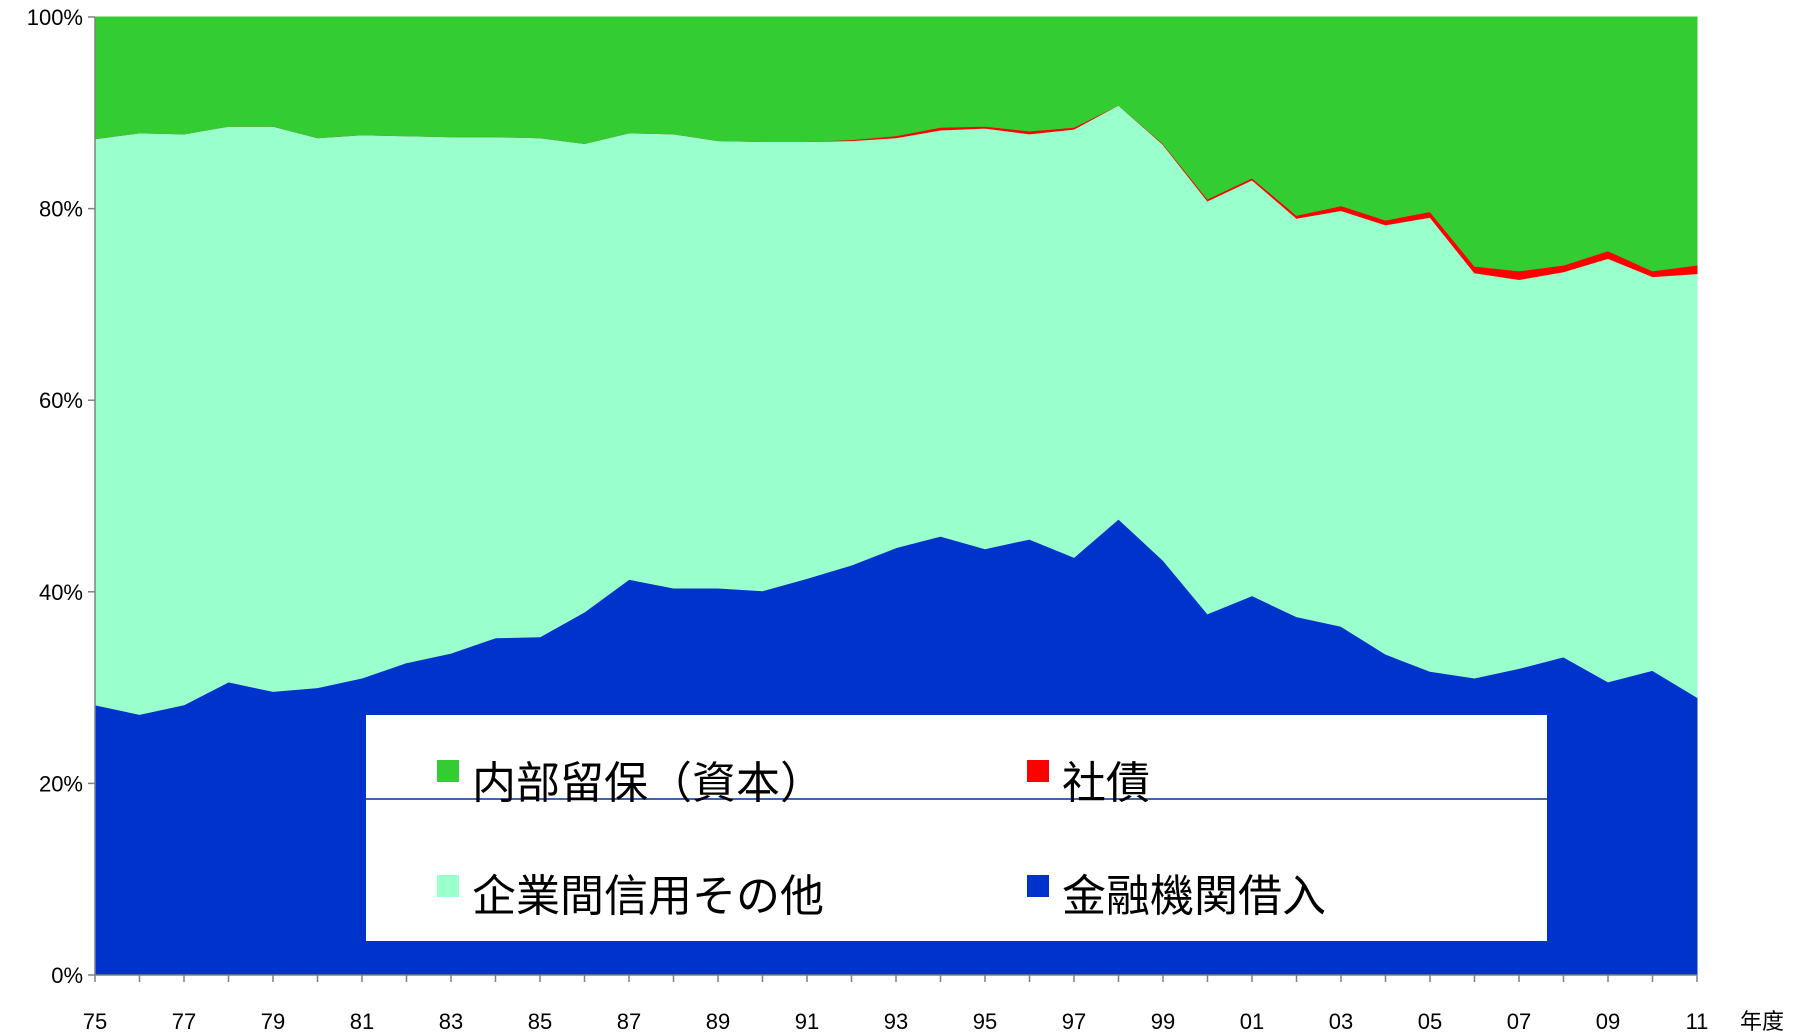 The width and height of the screenshot is (1802, 1036). What do you see at coordinates (896, 1004) in the screenshot?
I see `x-axis: 75 77 79 81 83 85 87 89 91 93 95 97 99 01 03 05 07 09 11` at bounding box center [896, 1004].